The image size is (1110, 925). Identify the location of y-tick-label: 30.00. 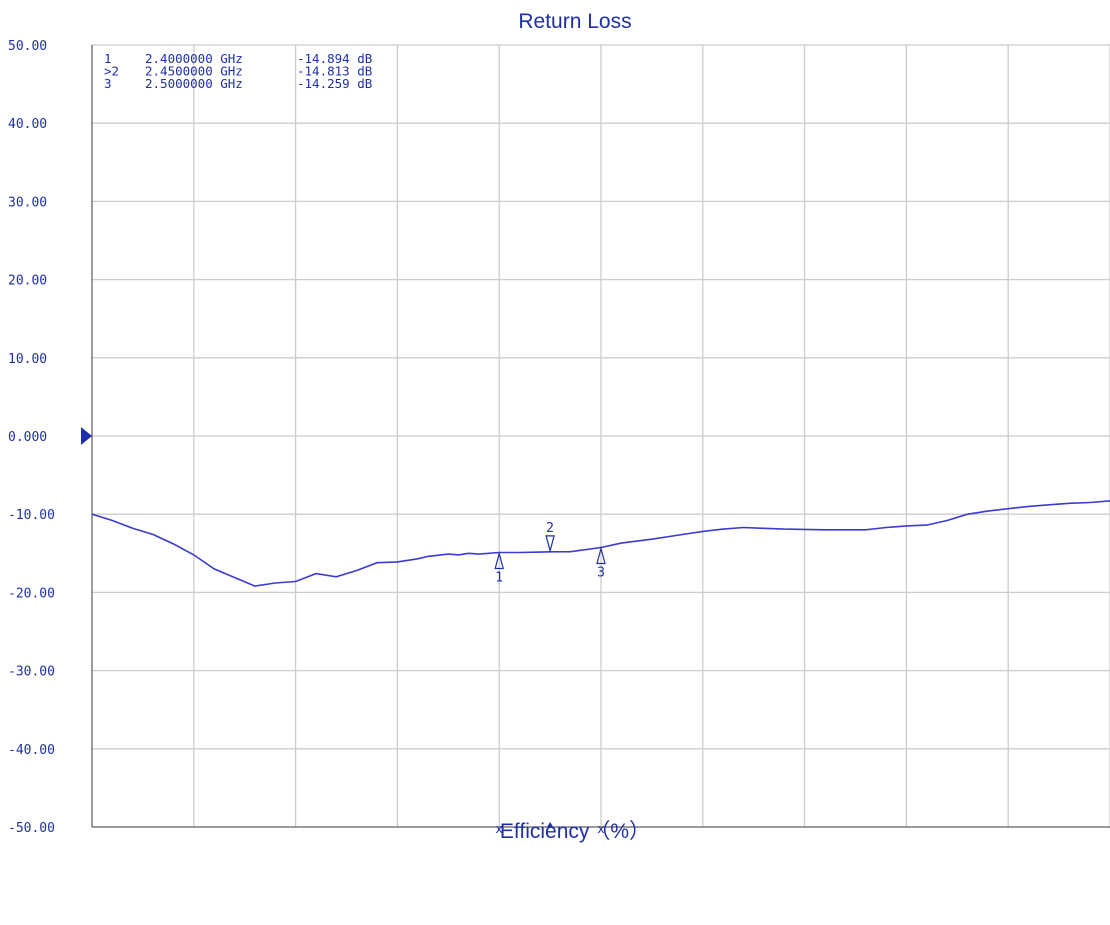
(27, 202).